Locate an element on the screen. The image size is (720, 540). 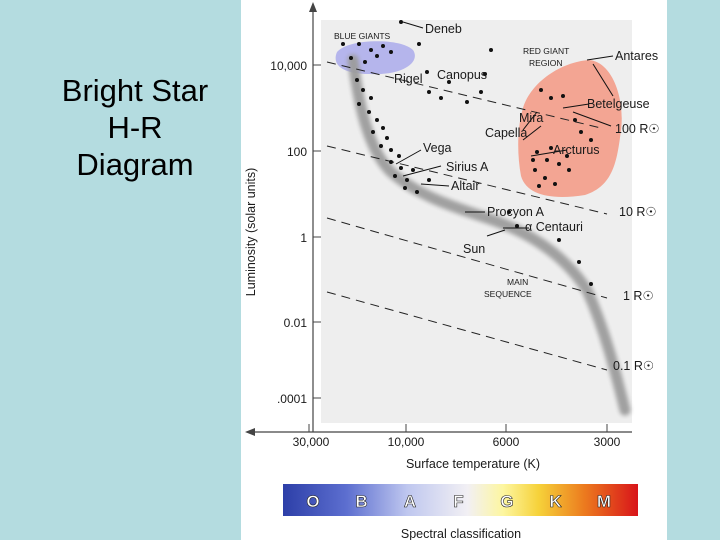
star-label-altair: Altair is located at coordinates (465, 186).